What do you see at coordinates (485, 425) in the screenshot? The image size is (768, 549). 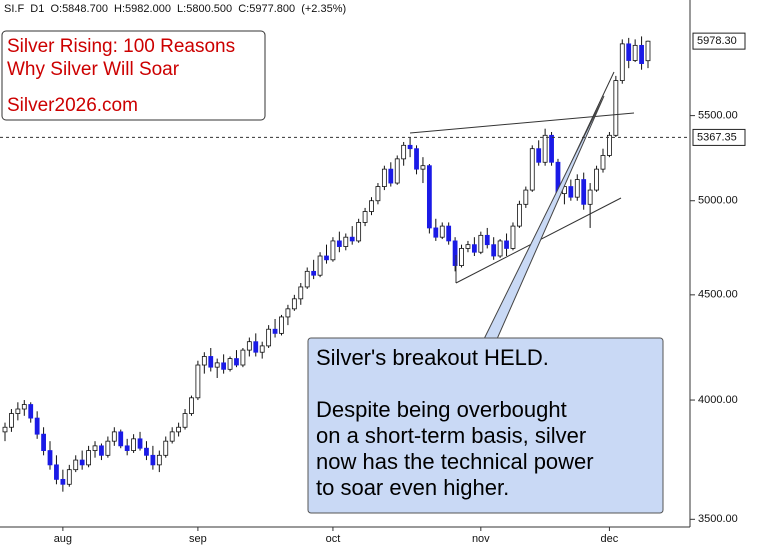 I see `callout-box` at bounding box center [485, 425].